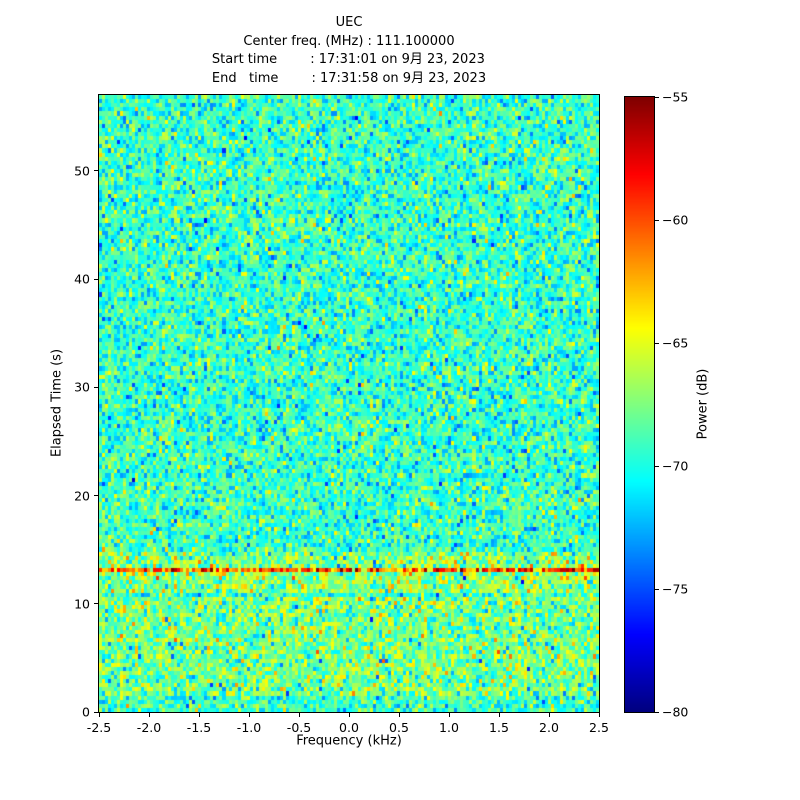  Describe the element at coordinates (299, 727) in the screenshot. I see `x-tick-label: -0.5` at that location.